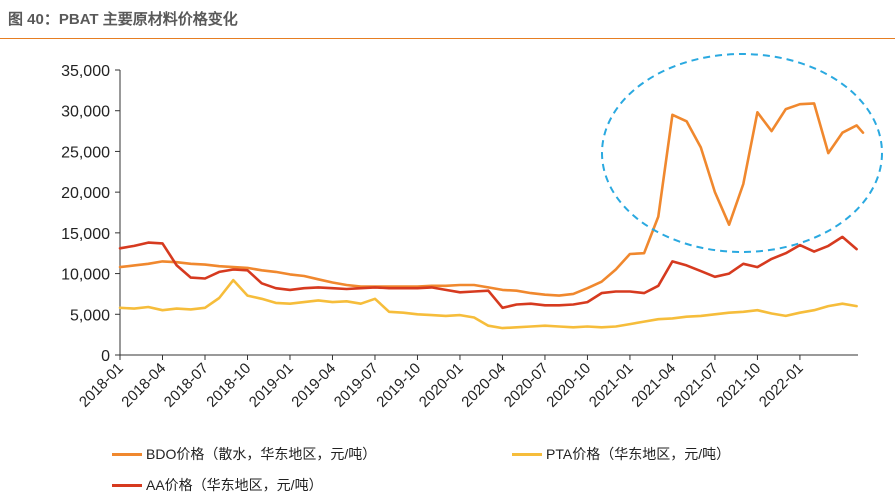  I want to click on x-tick-label: 2018-04, so click(143, 385).